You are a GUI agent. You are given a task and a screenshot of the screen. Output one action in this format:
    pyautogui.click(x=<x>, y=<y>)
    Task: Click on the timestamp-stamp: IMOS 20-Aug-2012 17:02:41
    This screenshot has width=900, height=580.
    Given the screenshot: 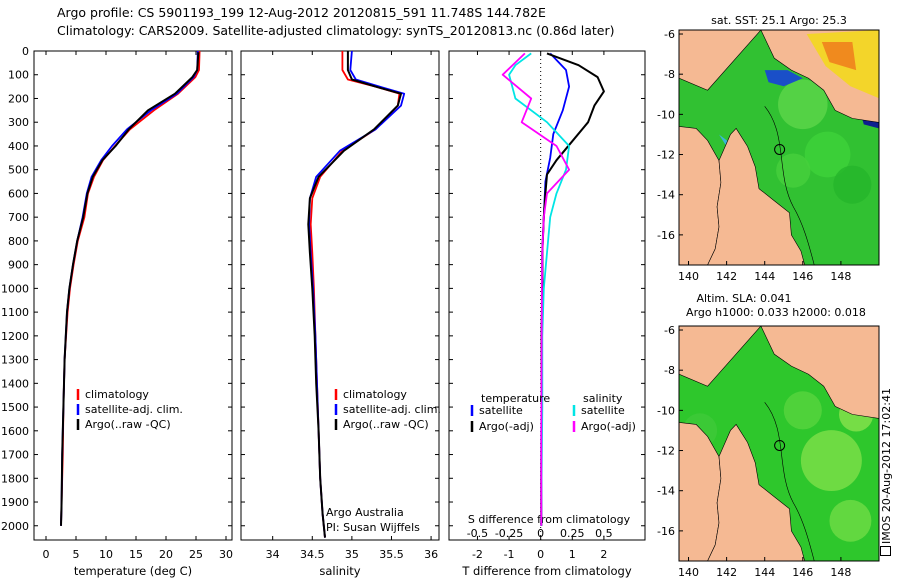 What is the action you would take?
    pyautogui.click(x=886, y=472)
    